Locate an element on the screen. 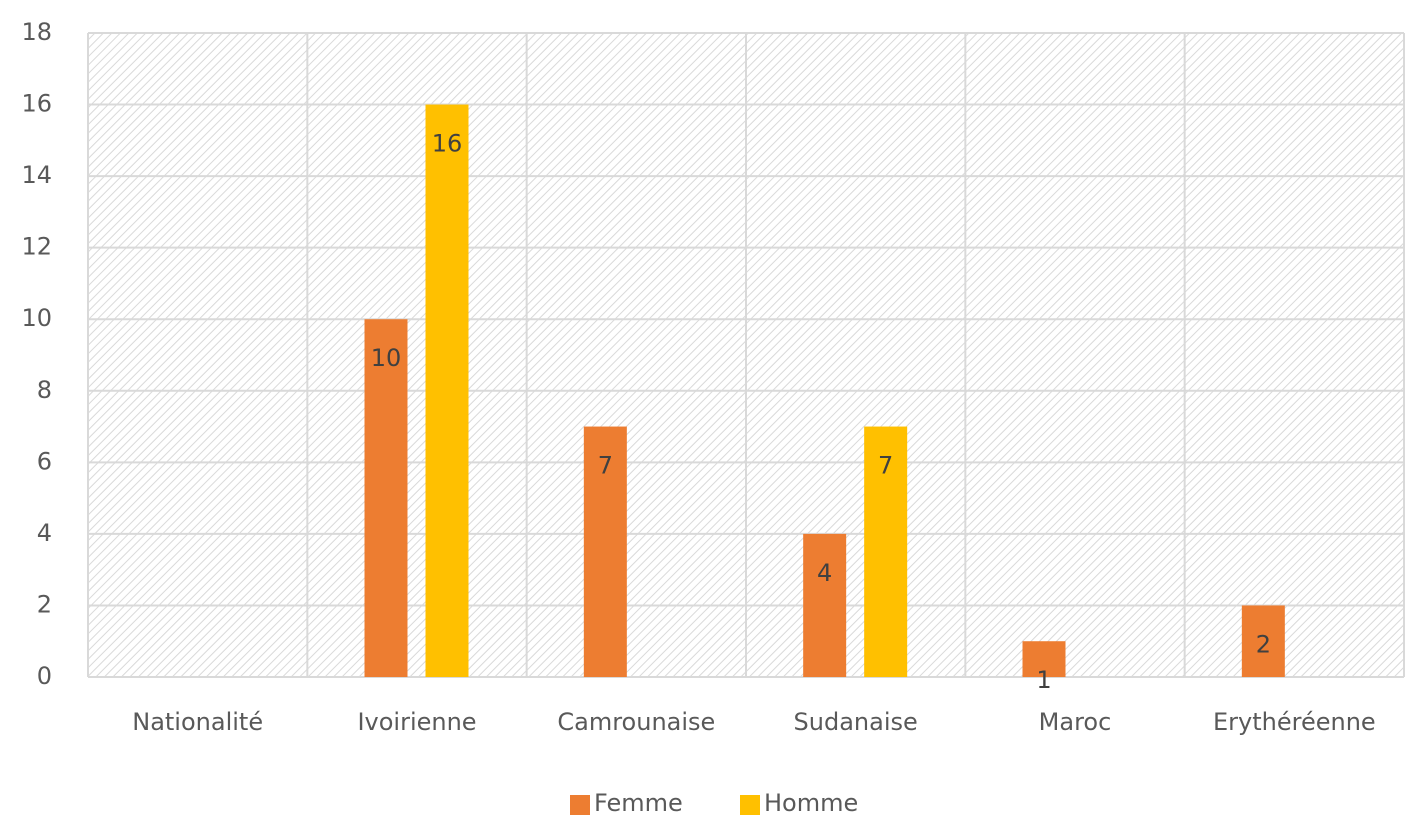 This screenshot has width=1406, height=816. y-tick-label: 4 is located at coordinates (44, 533).